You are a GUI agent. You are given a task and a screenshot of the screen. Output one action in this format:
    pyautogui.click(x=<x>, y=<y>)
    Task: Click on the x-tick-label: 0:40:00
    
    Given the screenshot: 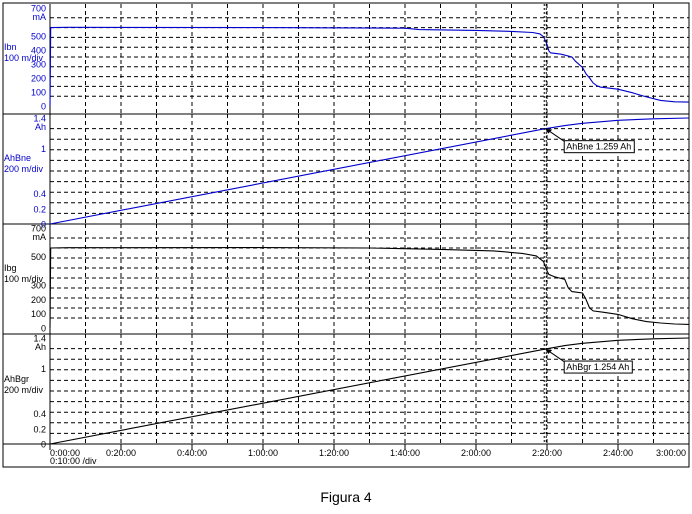 What is the action you would take?
    pyautogui.click(x=192, y=453)
    